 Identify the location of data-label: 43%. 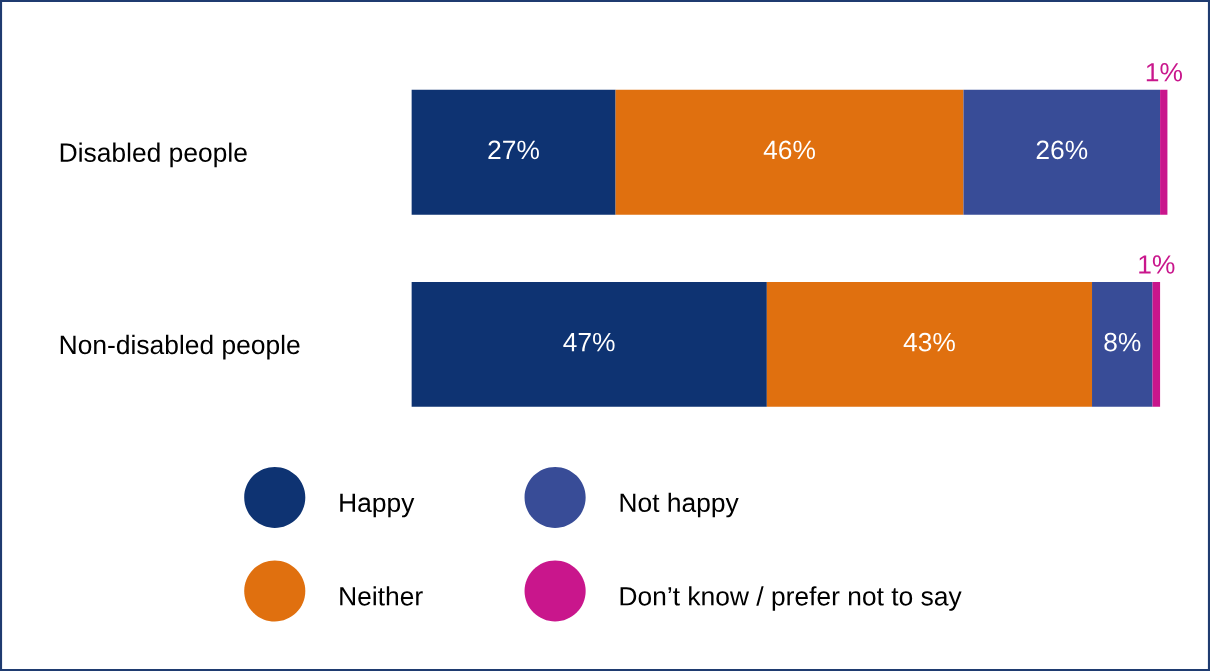
(929, 342).